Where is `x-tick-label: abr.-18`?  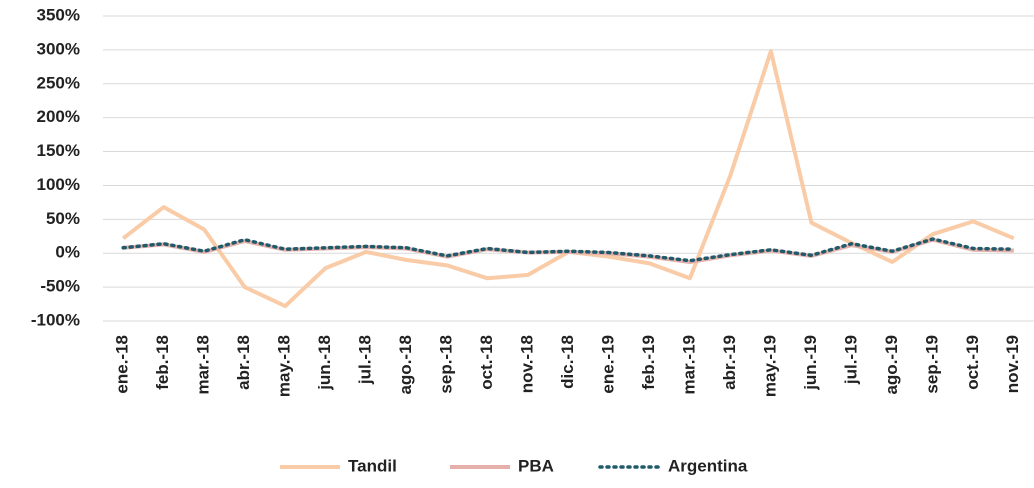
x-tick-label: abr.-18 is located at coordinates (243, 362).